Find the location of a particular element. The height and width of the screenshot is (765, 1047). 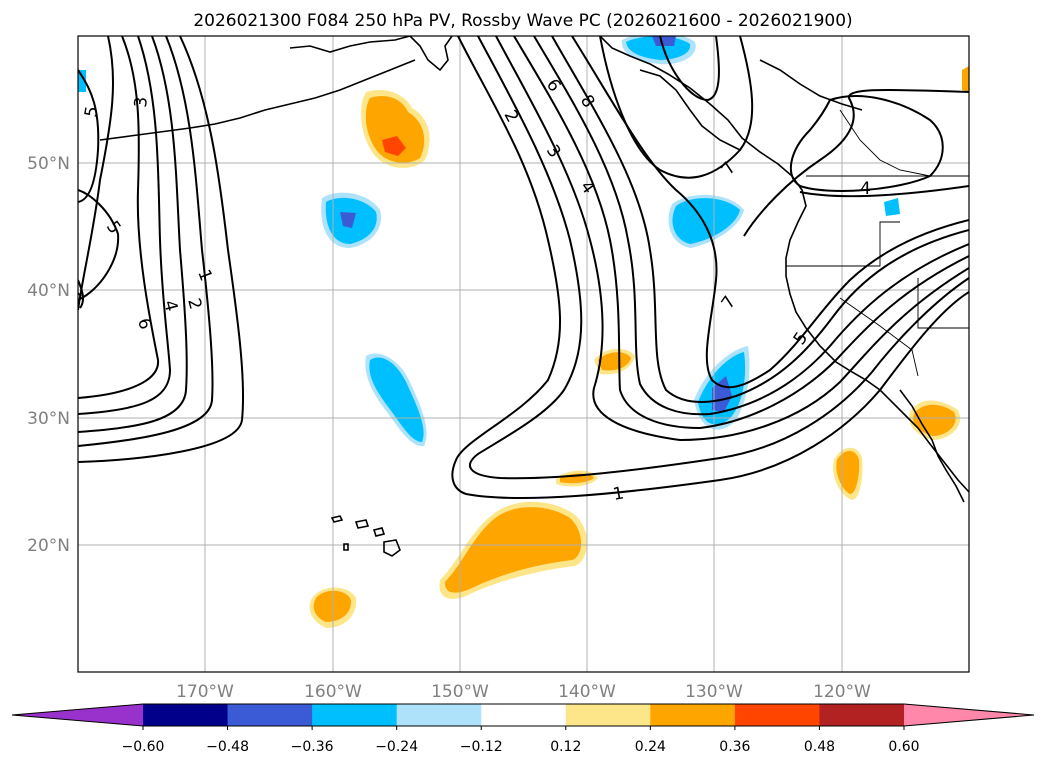

x-tick-label: 140°W is located at coordinates (587, 692).